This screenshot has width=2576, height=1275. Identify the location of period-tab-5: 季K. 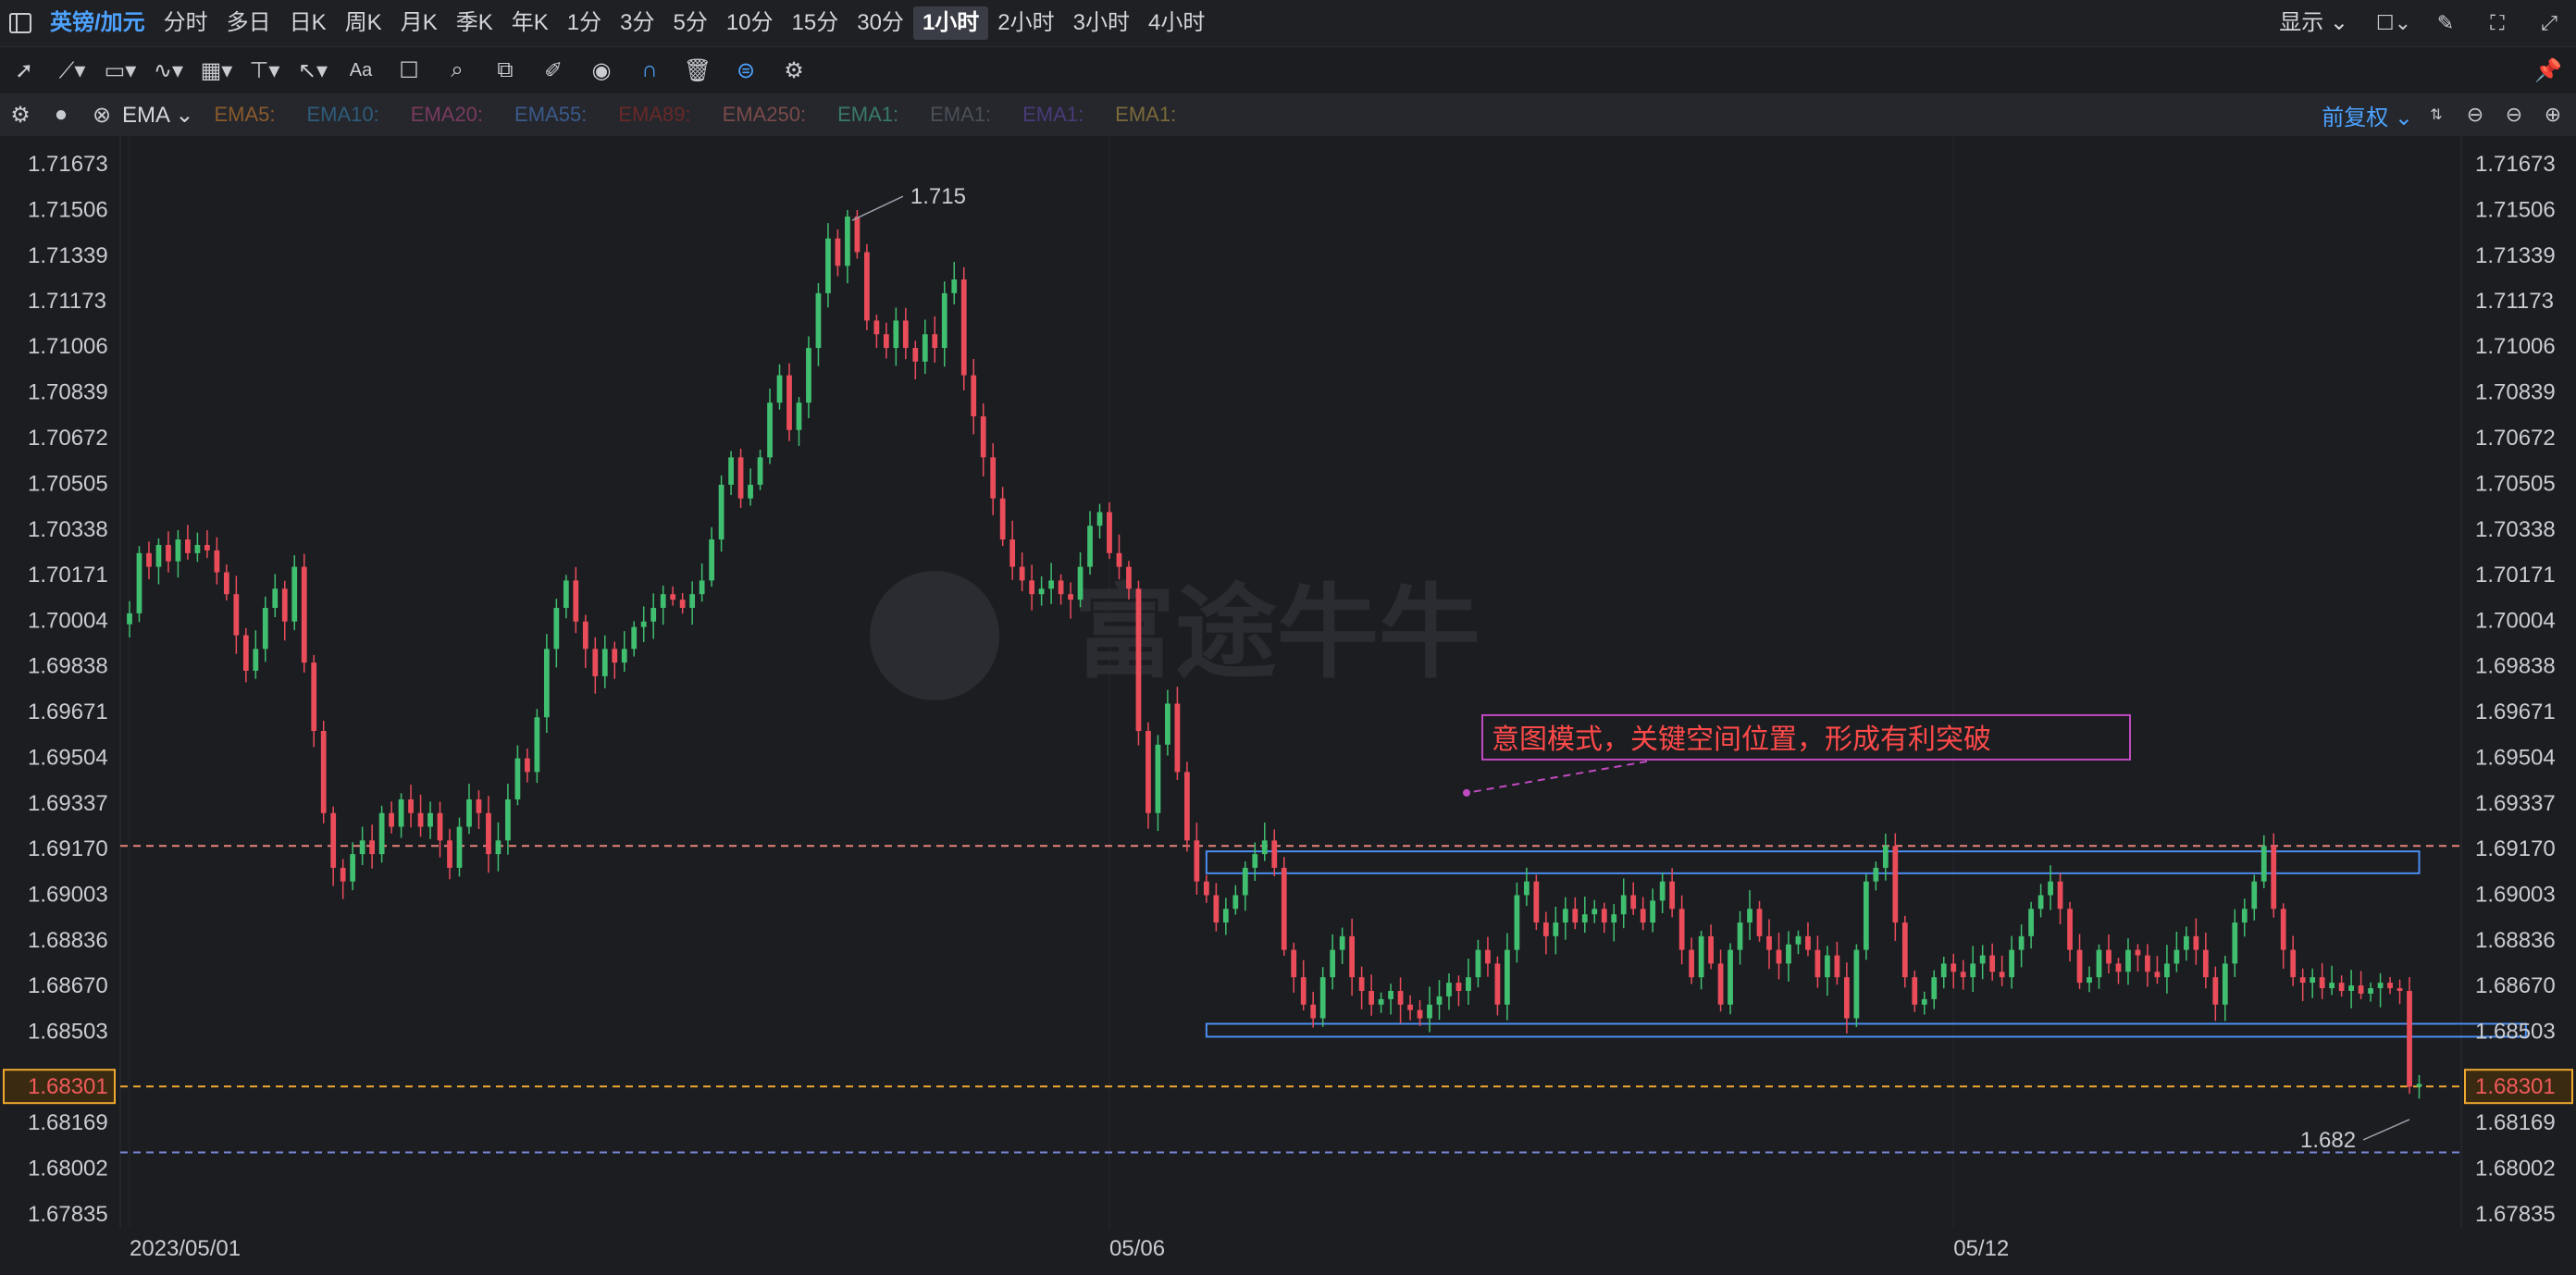
(474, 22).